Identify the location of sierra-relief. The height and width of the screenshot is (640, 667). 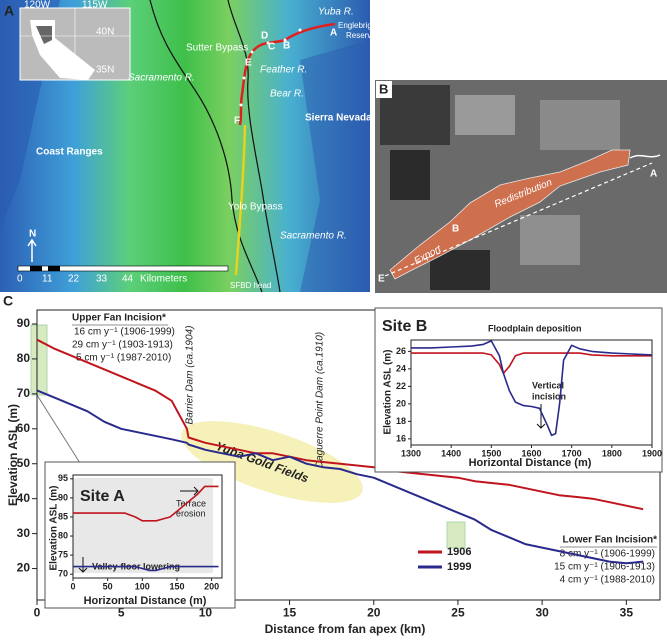
(335, 166).